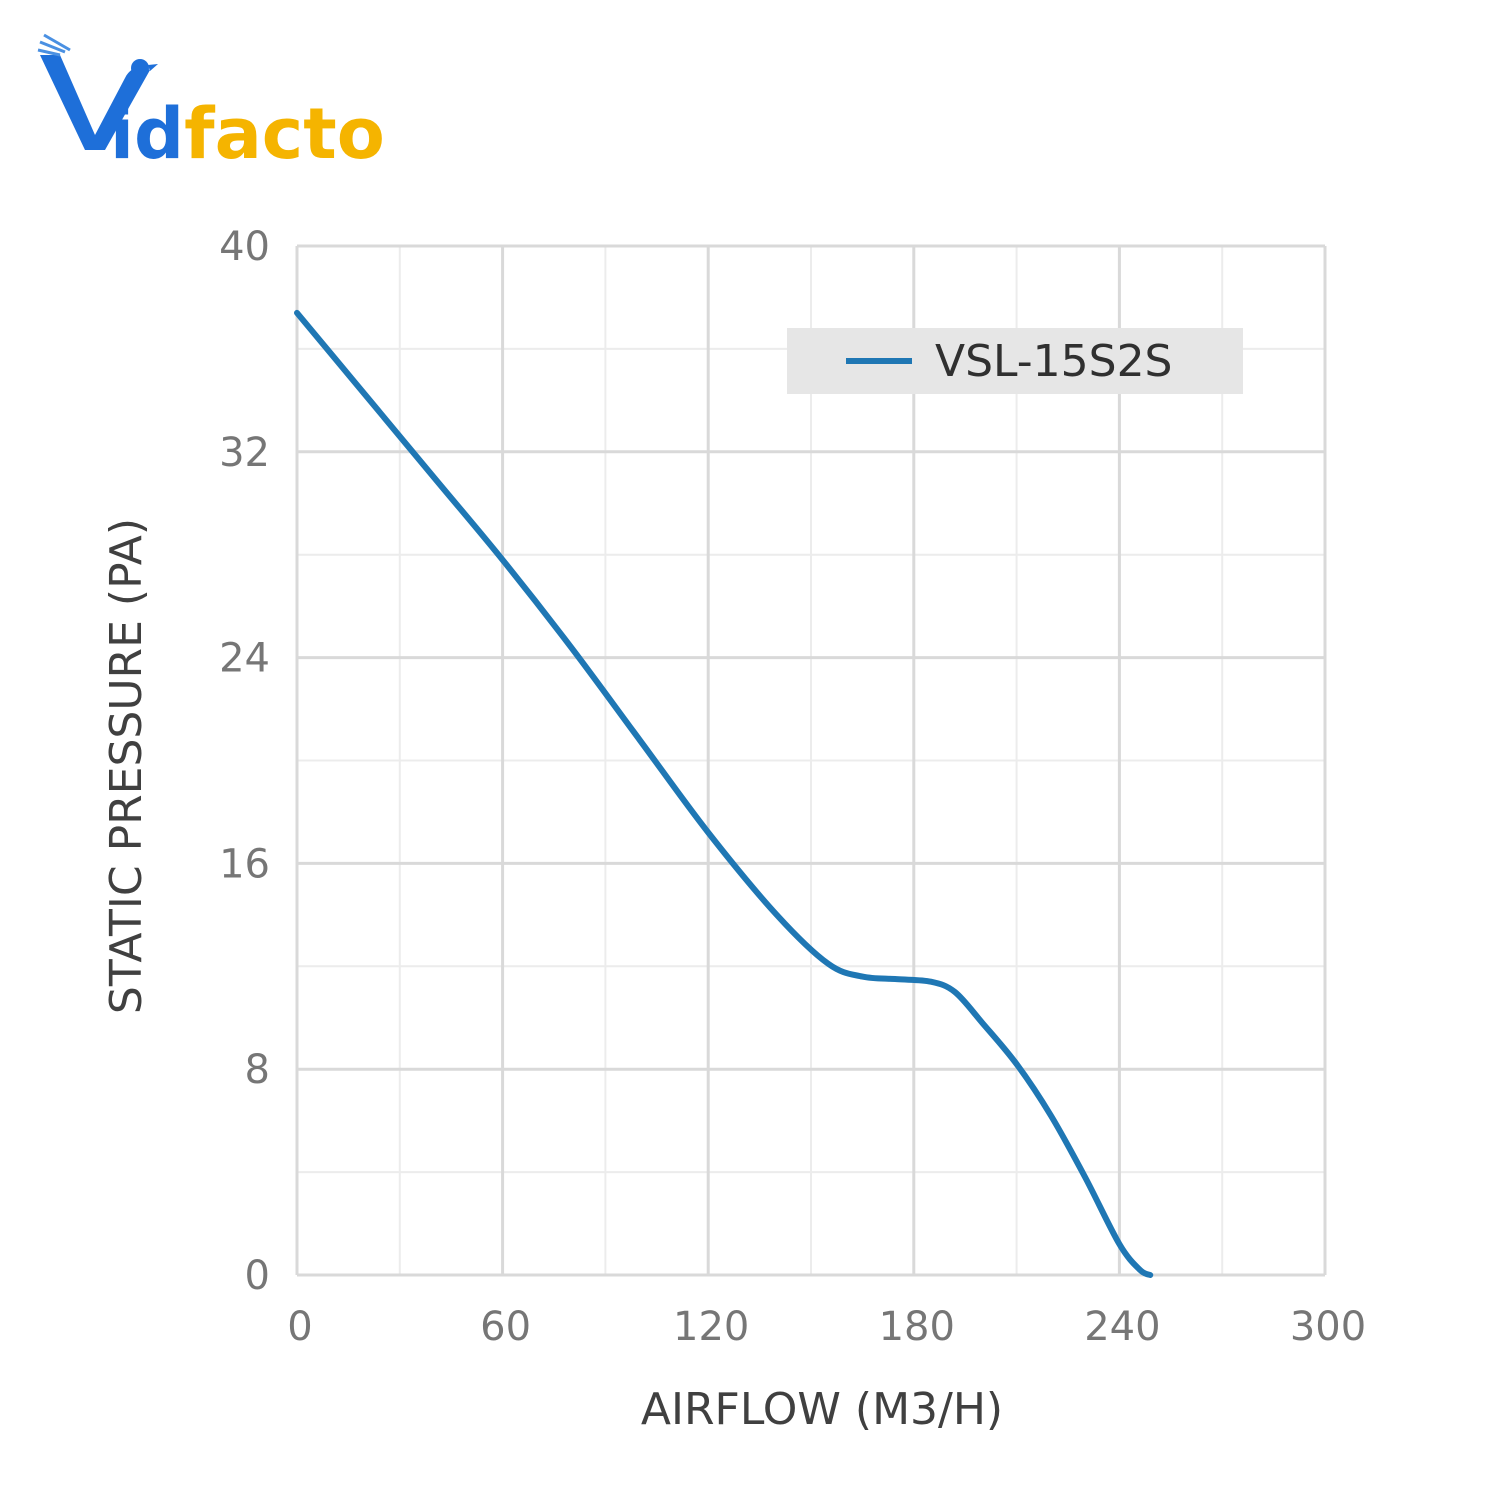 The width and height of the screenshot is (1500, 1500). I want to click on legend-label: VSL-15S2S, so click(1054, 361).